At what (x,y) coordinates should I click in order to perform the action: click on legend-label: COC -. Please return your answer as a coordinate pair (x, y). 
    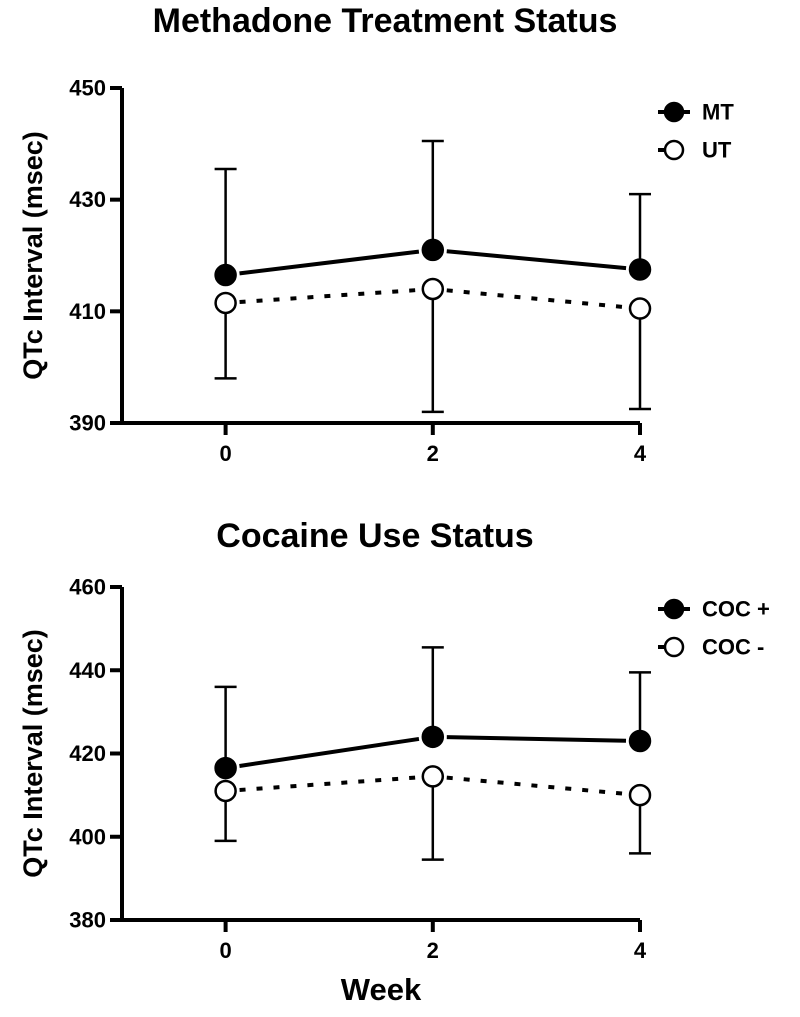
    Looking at the image, I should click on (733, 647).